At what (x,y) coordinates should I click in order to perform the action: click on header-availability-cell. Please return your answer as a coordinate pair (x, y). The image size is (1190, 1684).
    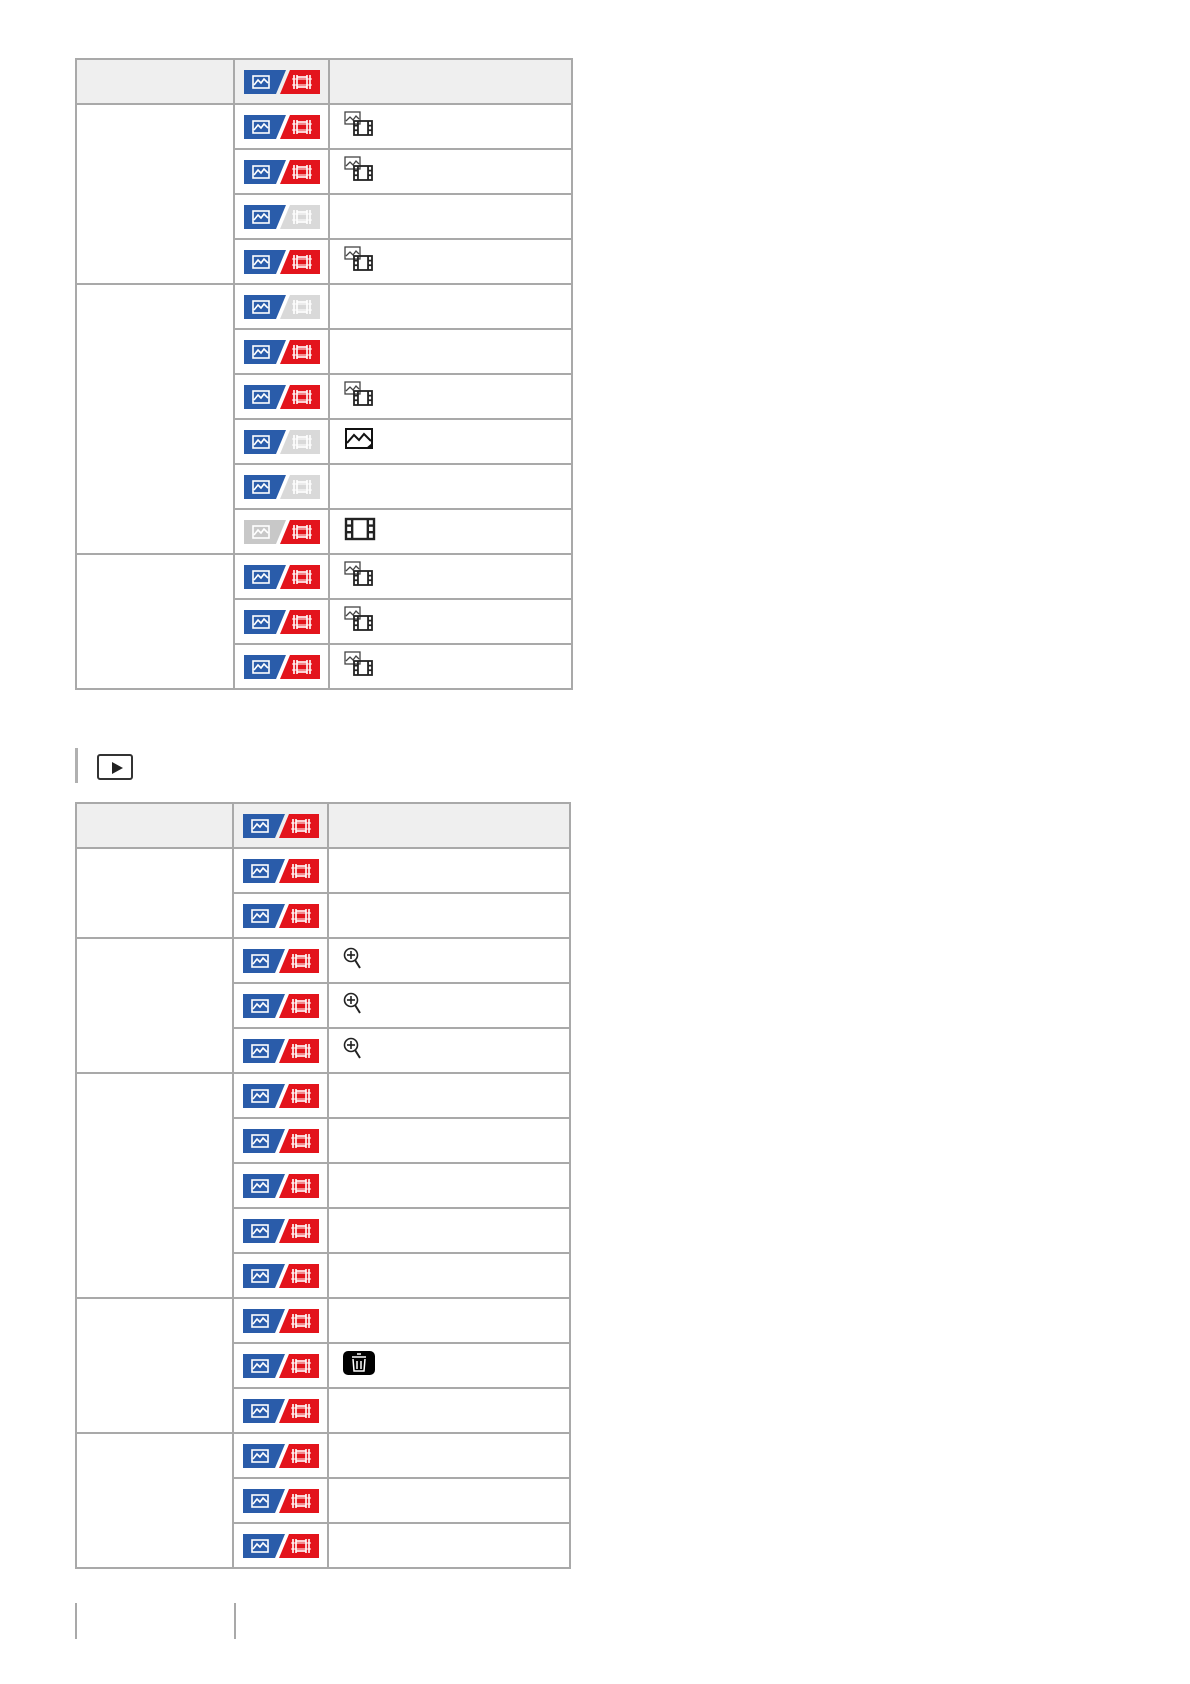
    Looking at the image, I should click on (280, 825).